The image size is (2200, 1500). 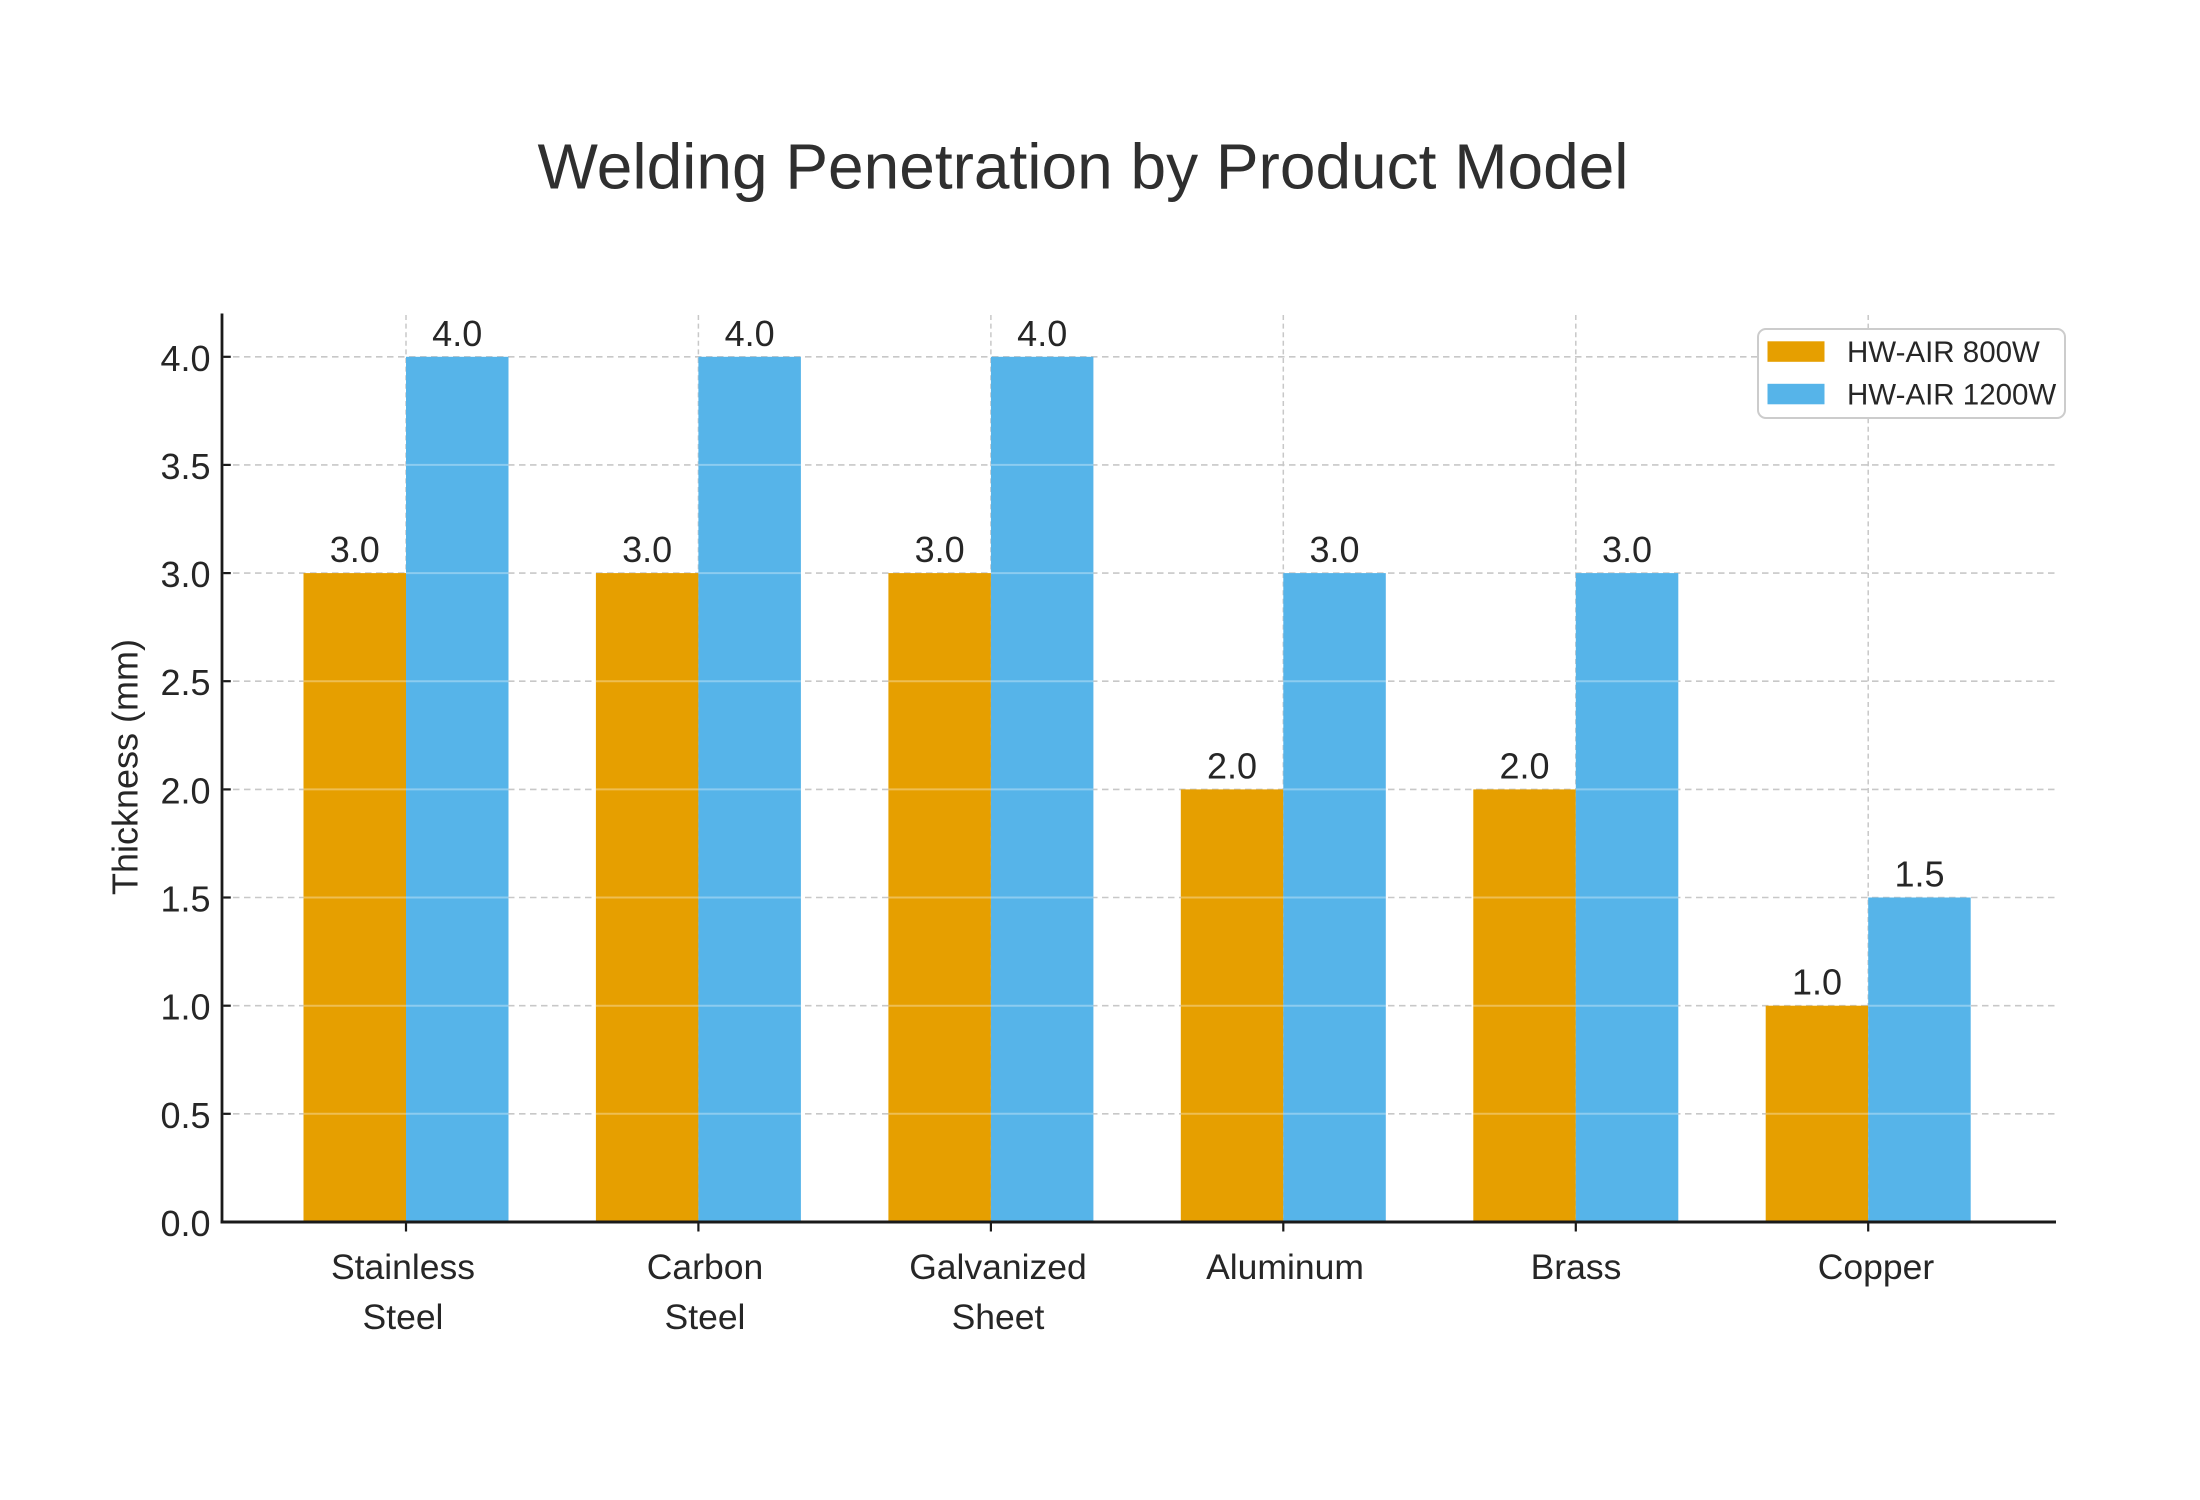 I want to click on svg-text: Thickness (mm), so click(x=125, y=767).